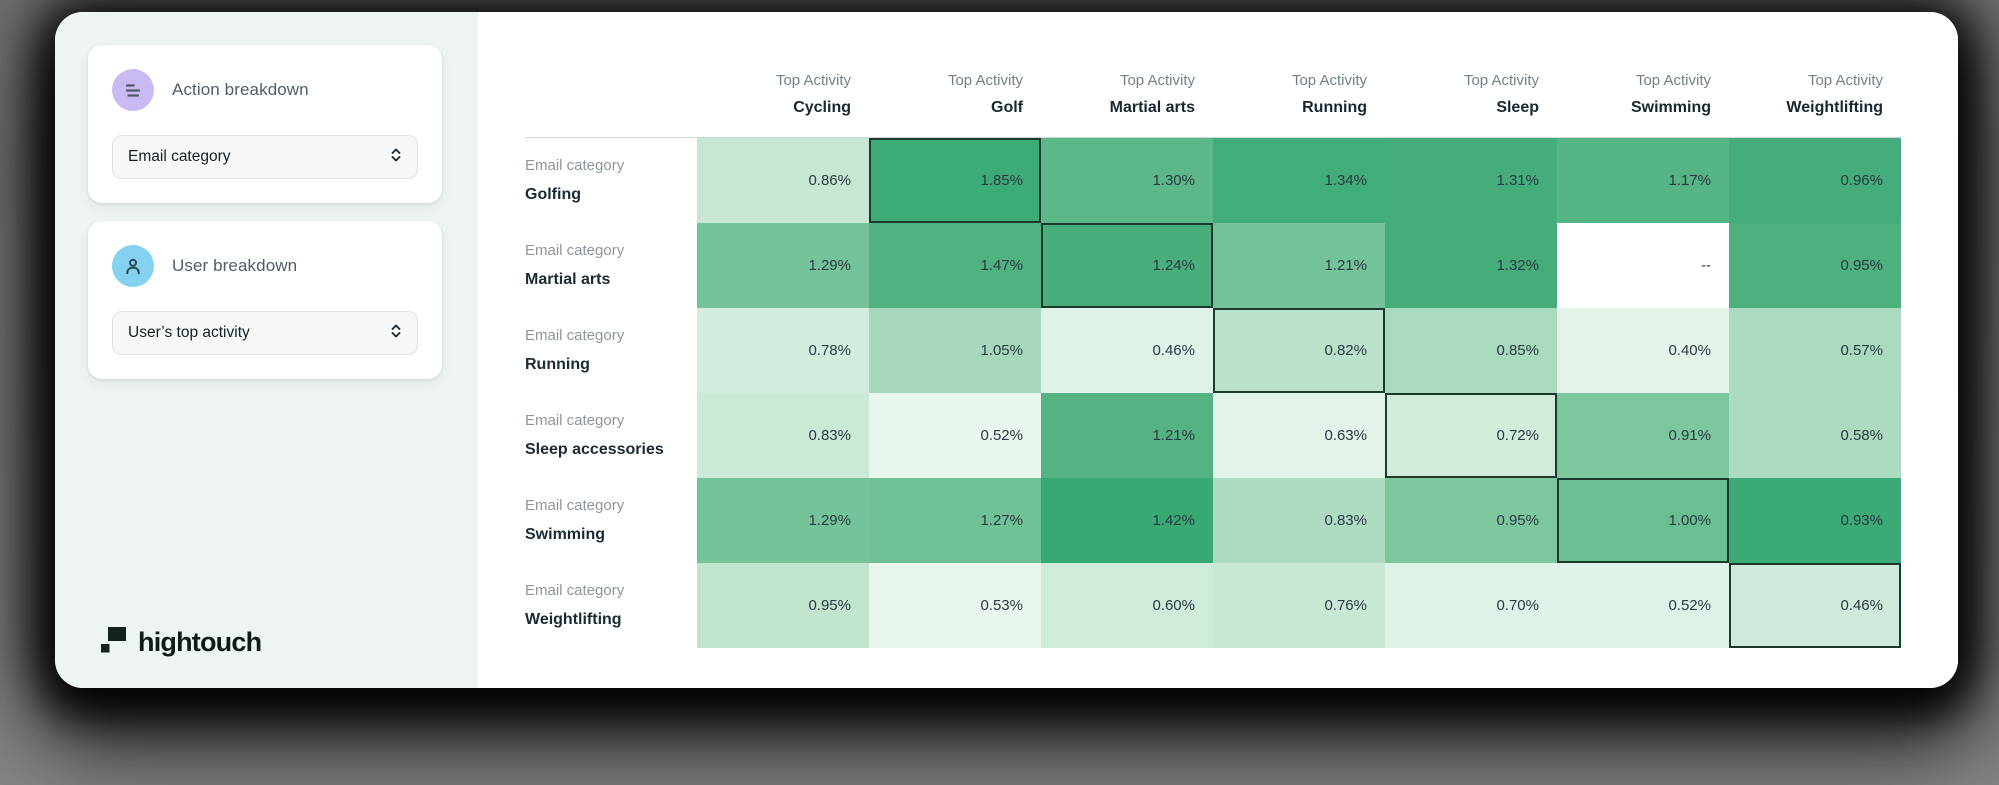 The width and height of the screenshot is (1999, 785). Describe the element at coordinates (611, 265) in the screenshot. I see `row-label: Email category Martial arts` at that location.